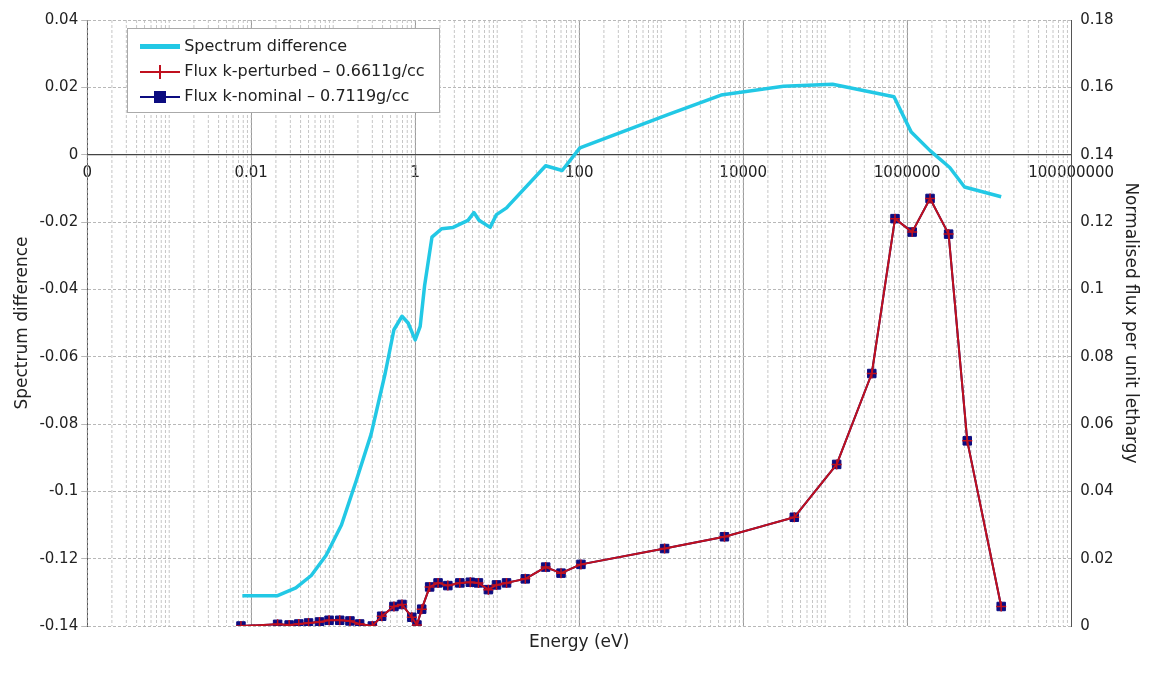 The width and height of the screenshot is (1153, 674). I want to click on y2-tick-label: 0.14, so click(1097, 153).